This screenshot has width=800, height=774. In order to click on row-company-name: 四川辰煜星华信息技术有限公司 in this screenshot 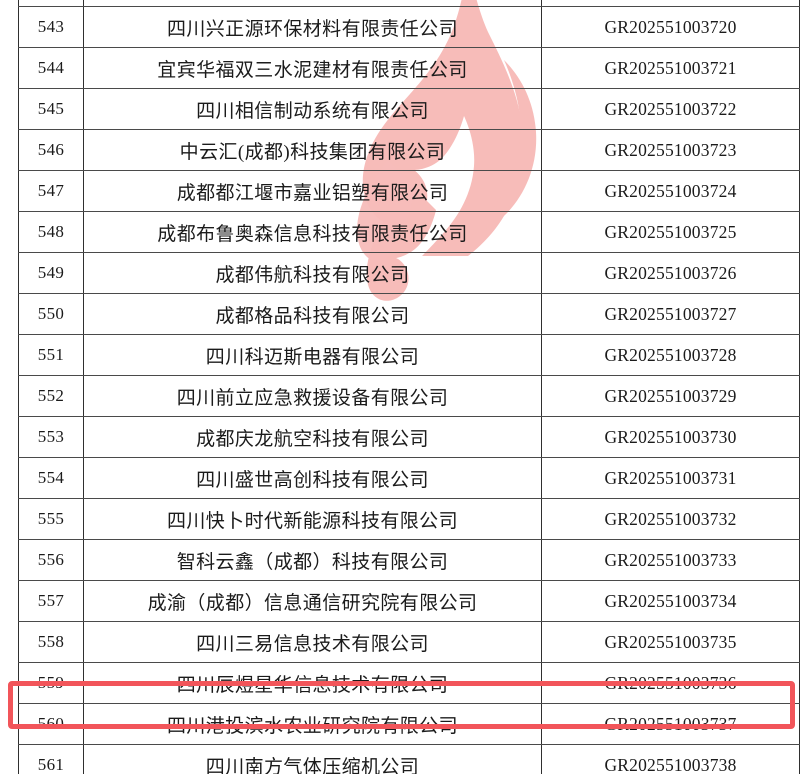, I will do `click(312, 683)`.